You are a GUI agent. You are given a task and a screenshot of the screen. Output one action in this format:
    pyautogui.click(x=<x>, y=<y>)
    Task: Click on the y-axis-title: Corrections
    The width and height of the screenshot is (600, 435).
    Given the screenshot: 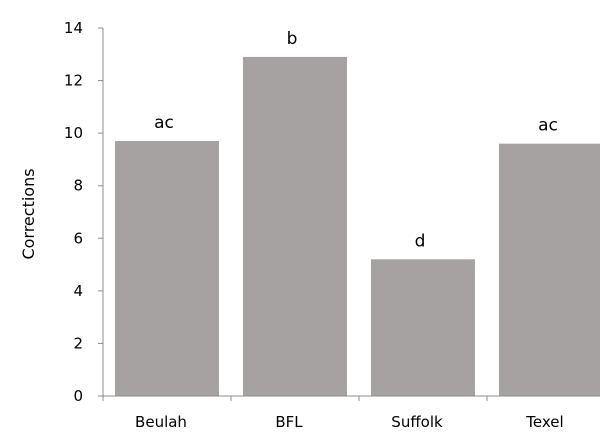 What is the action you would take?
    pyautogui.click(x=28, y=213)
    